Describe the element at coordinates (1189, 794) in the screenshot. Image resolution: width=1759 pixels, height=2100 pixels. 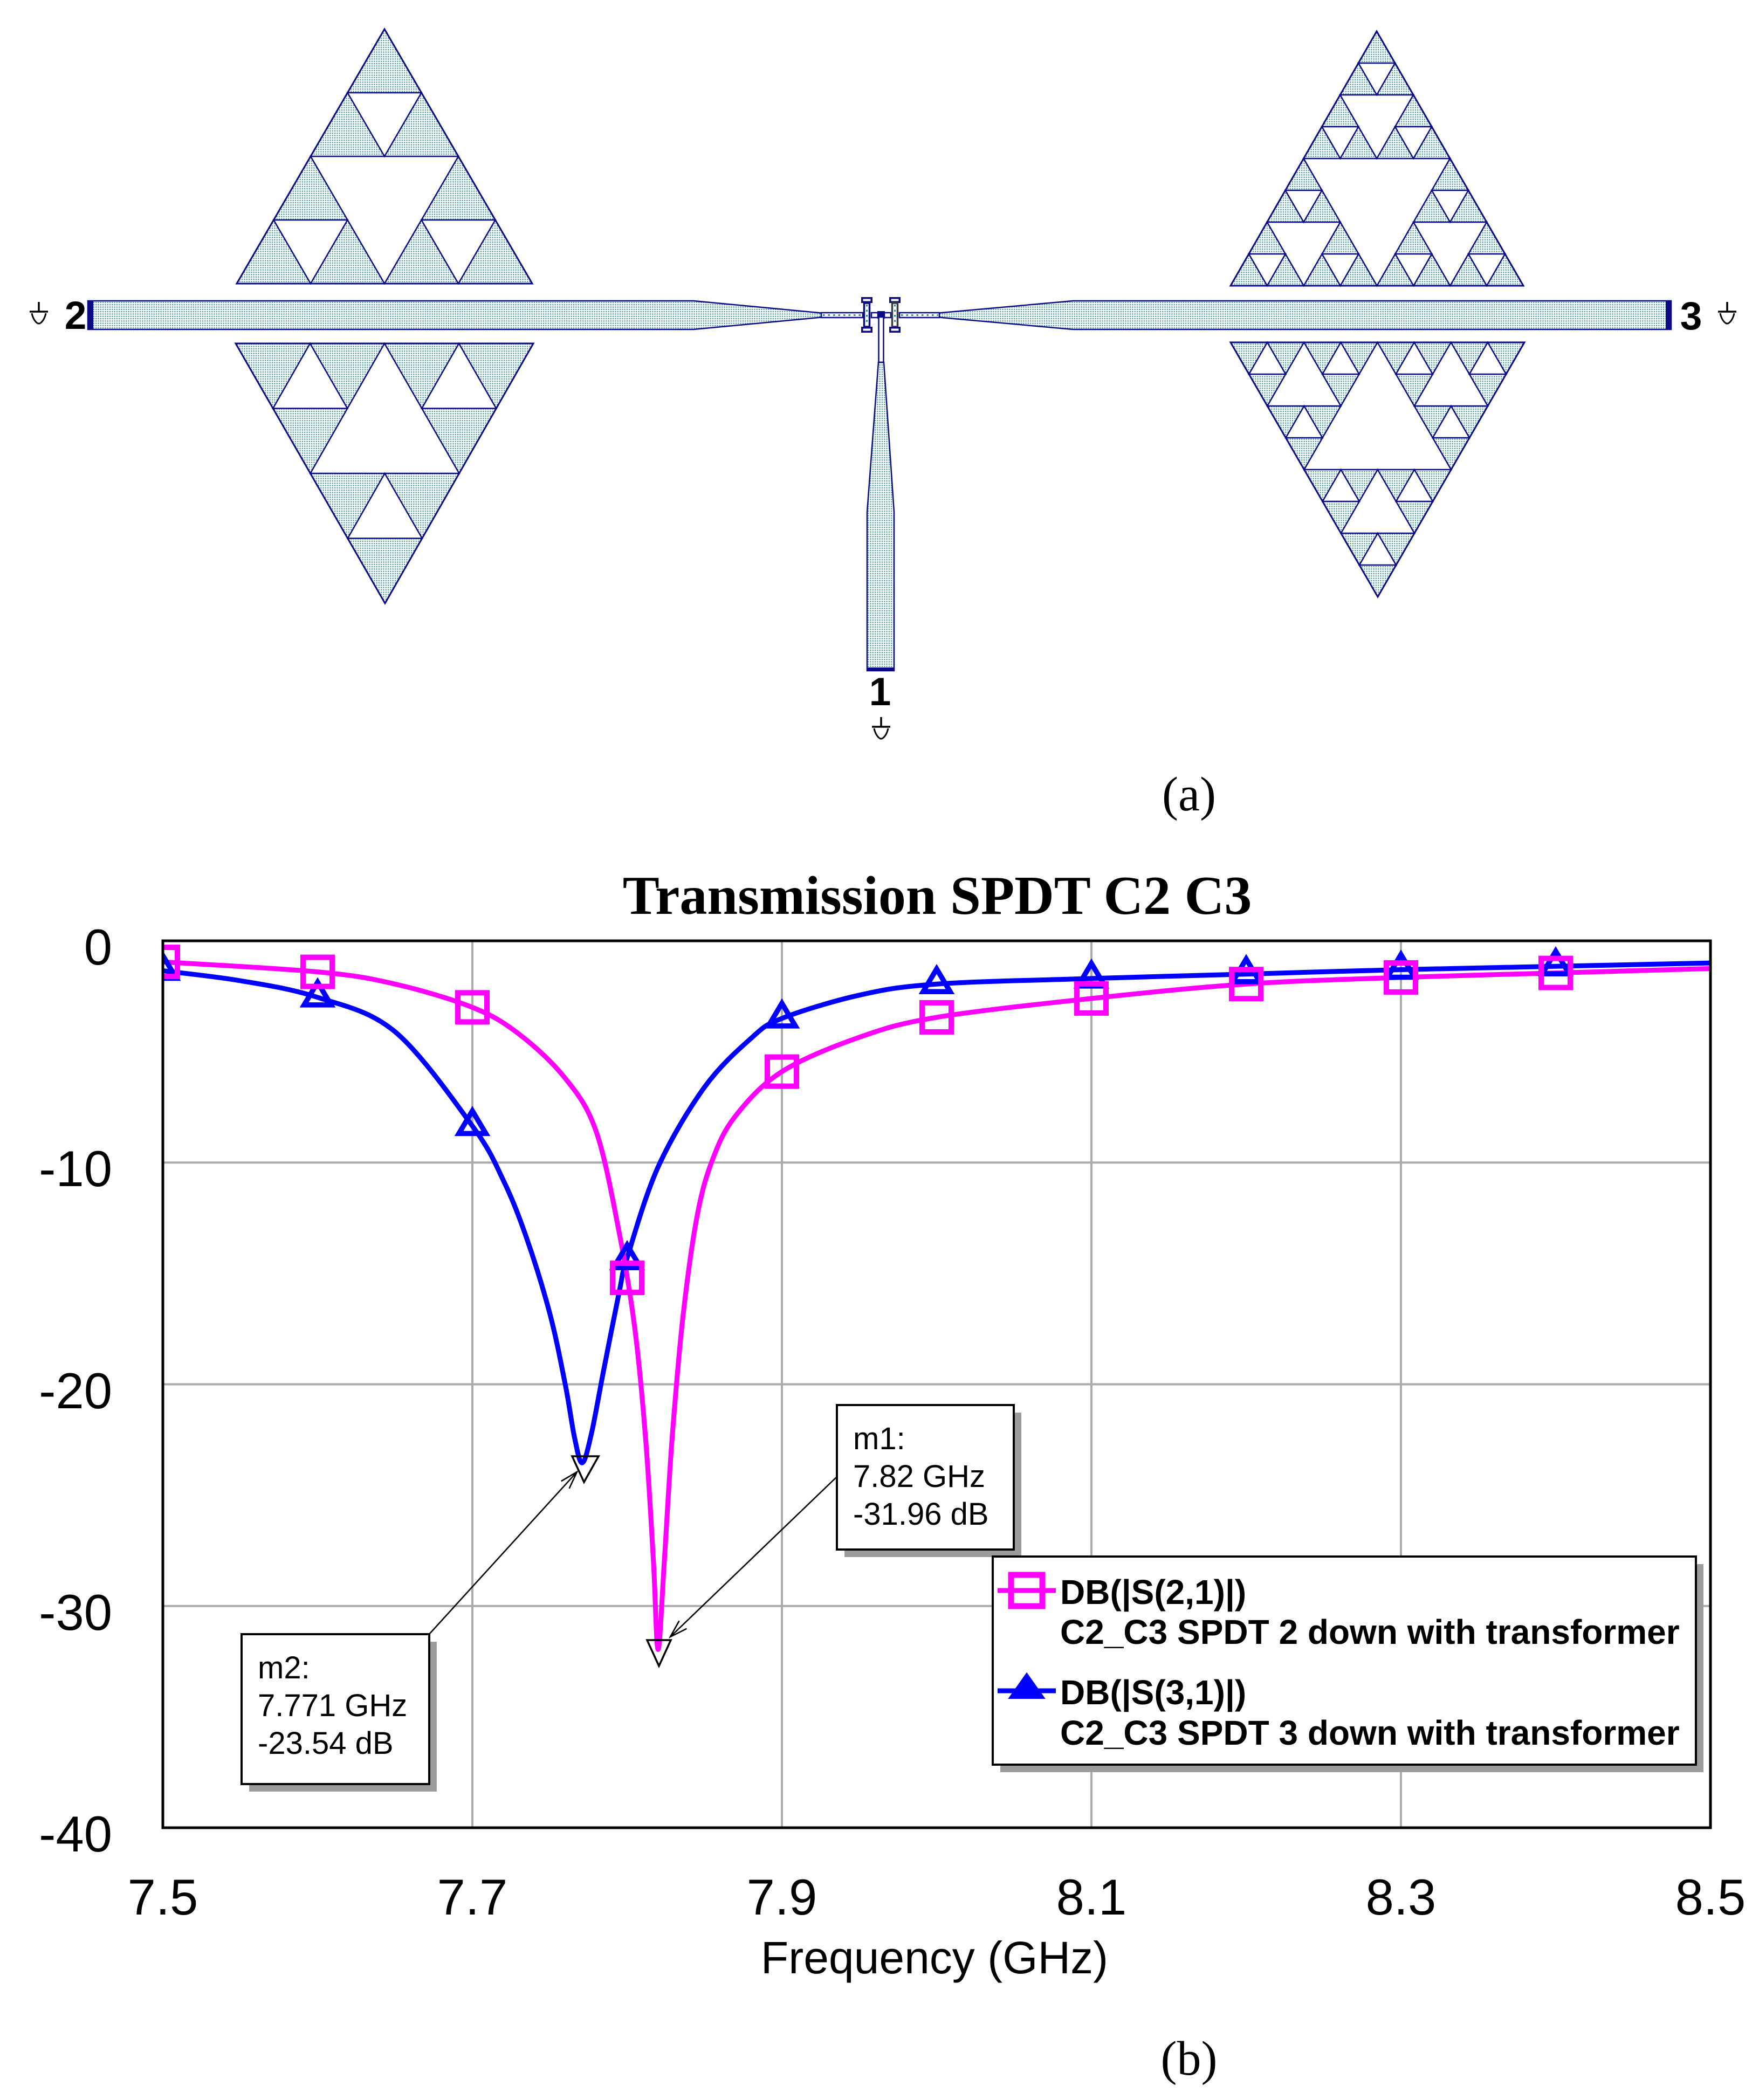
I see `svg-text: (a)` at that location.